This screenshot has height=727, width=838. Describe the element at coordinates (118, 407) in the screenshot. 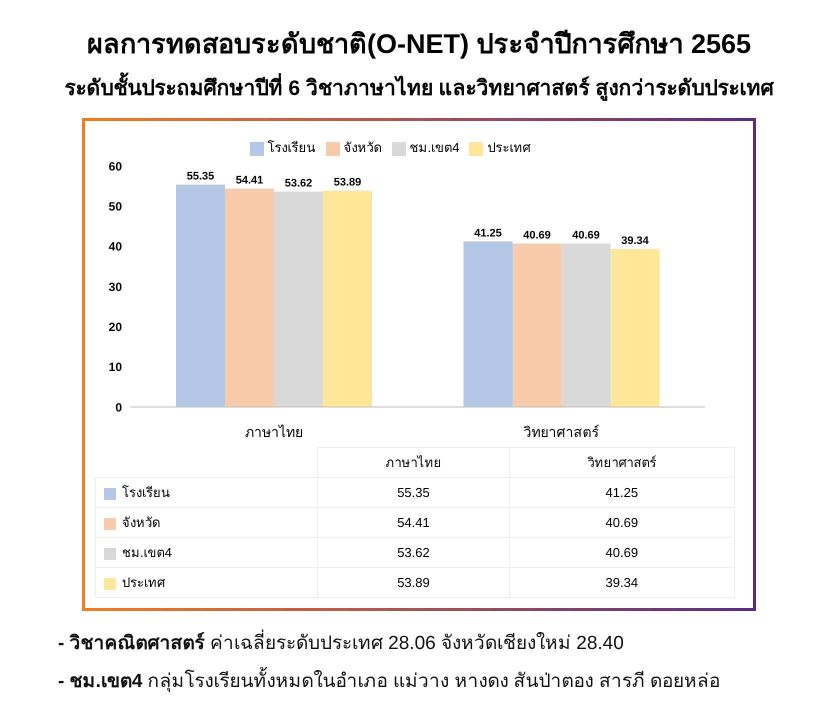

I see `y-tick-label: 0` at that location.